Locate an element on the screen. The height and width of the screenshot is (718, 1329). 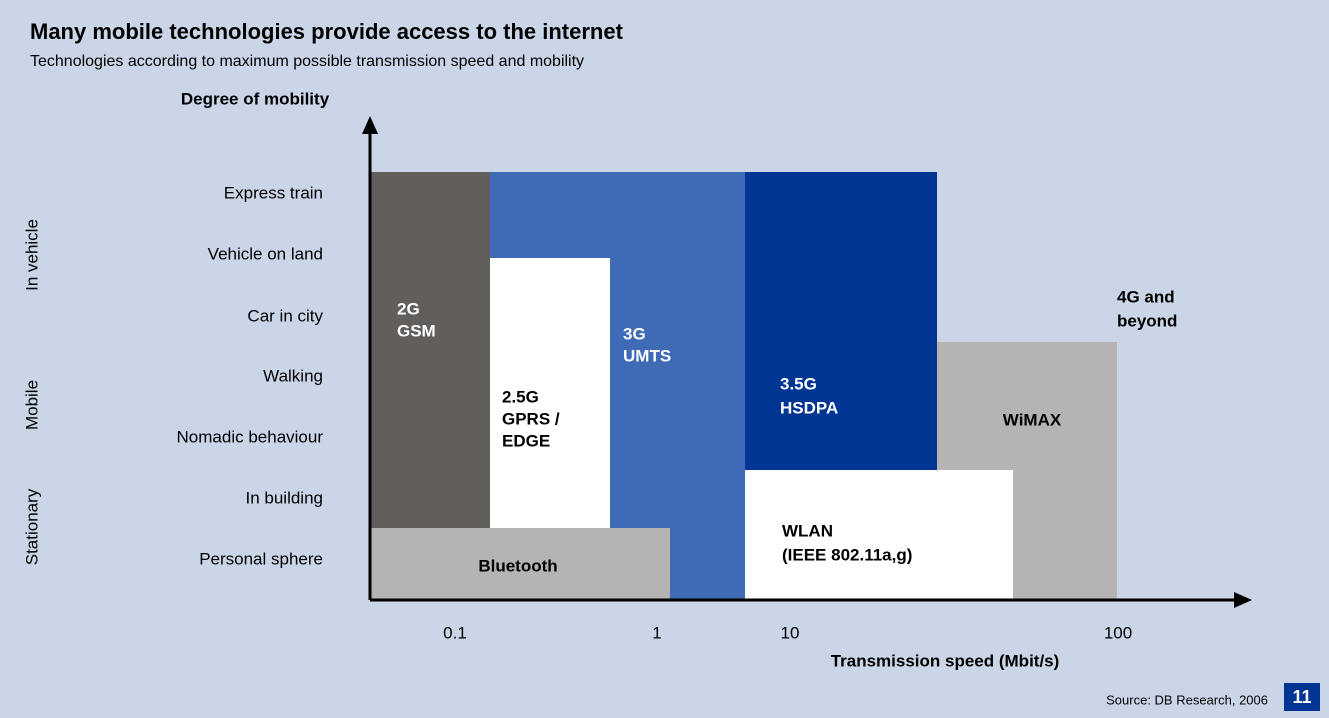
region-label: Bluetooth is located at coordinates (517, 565).